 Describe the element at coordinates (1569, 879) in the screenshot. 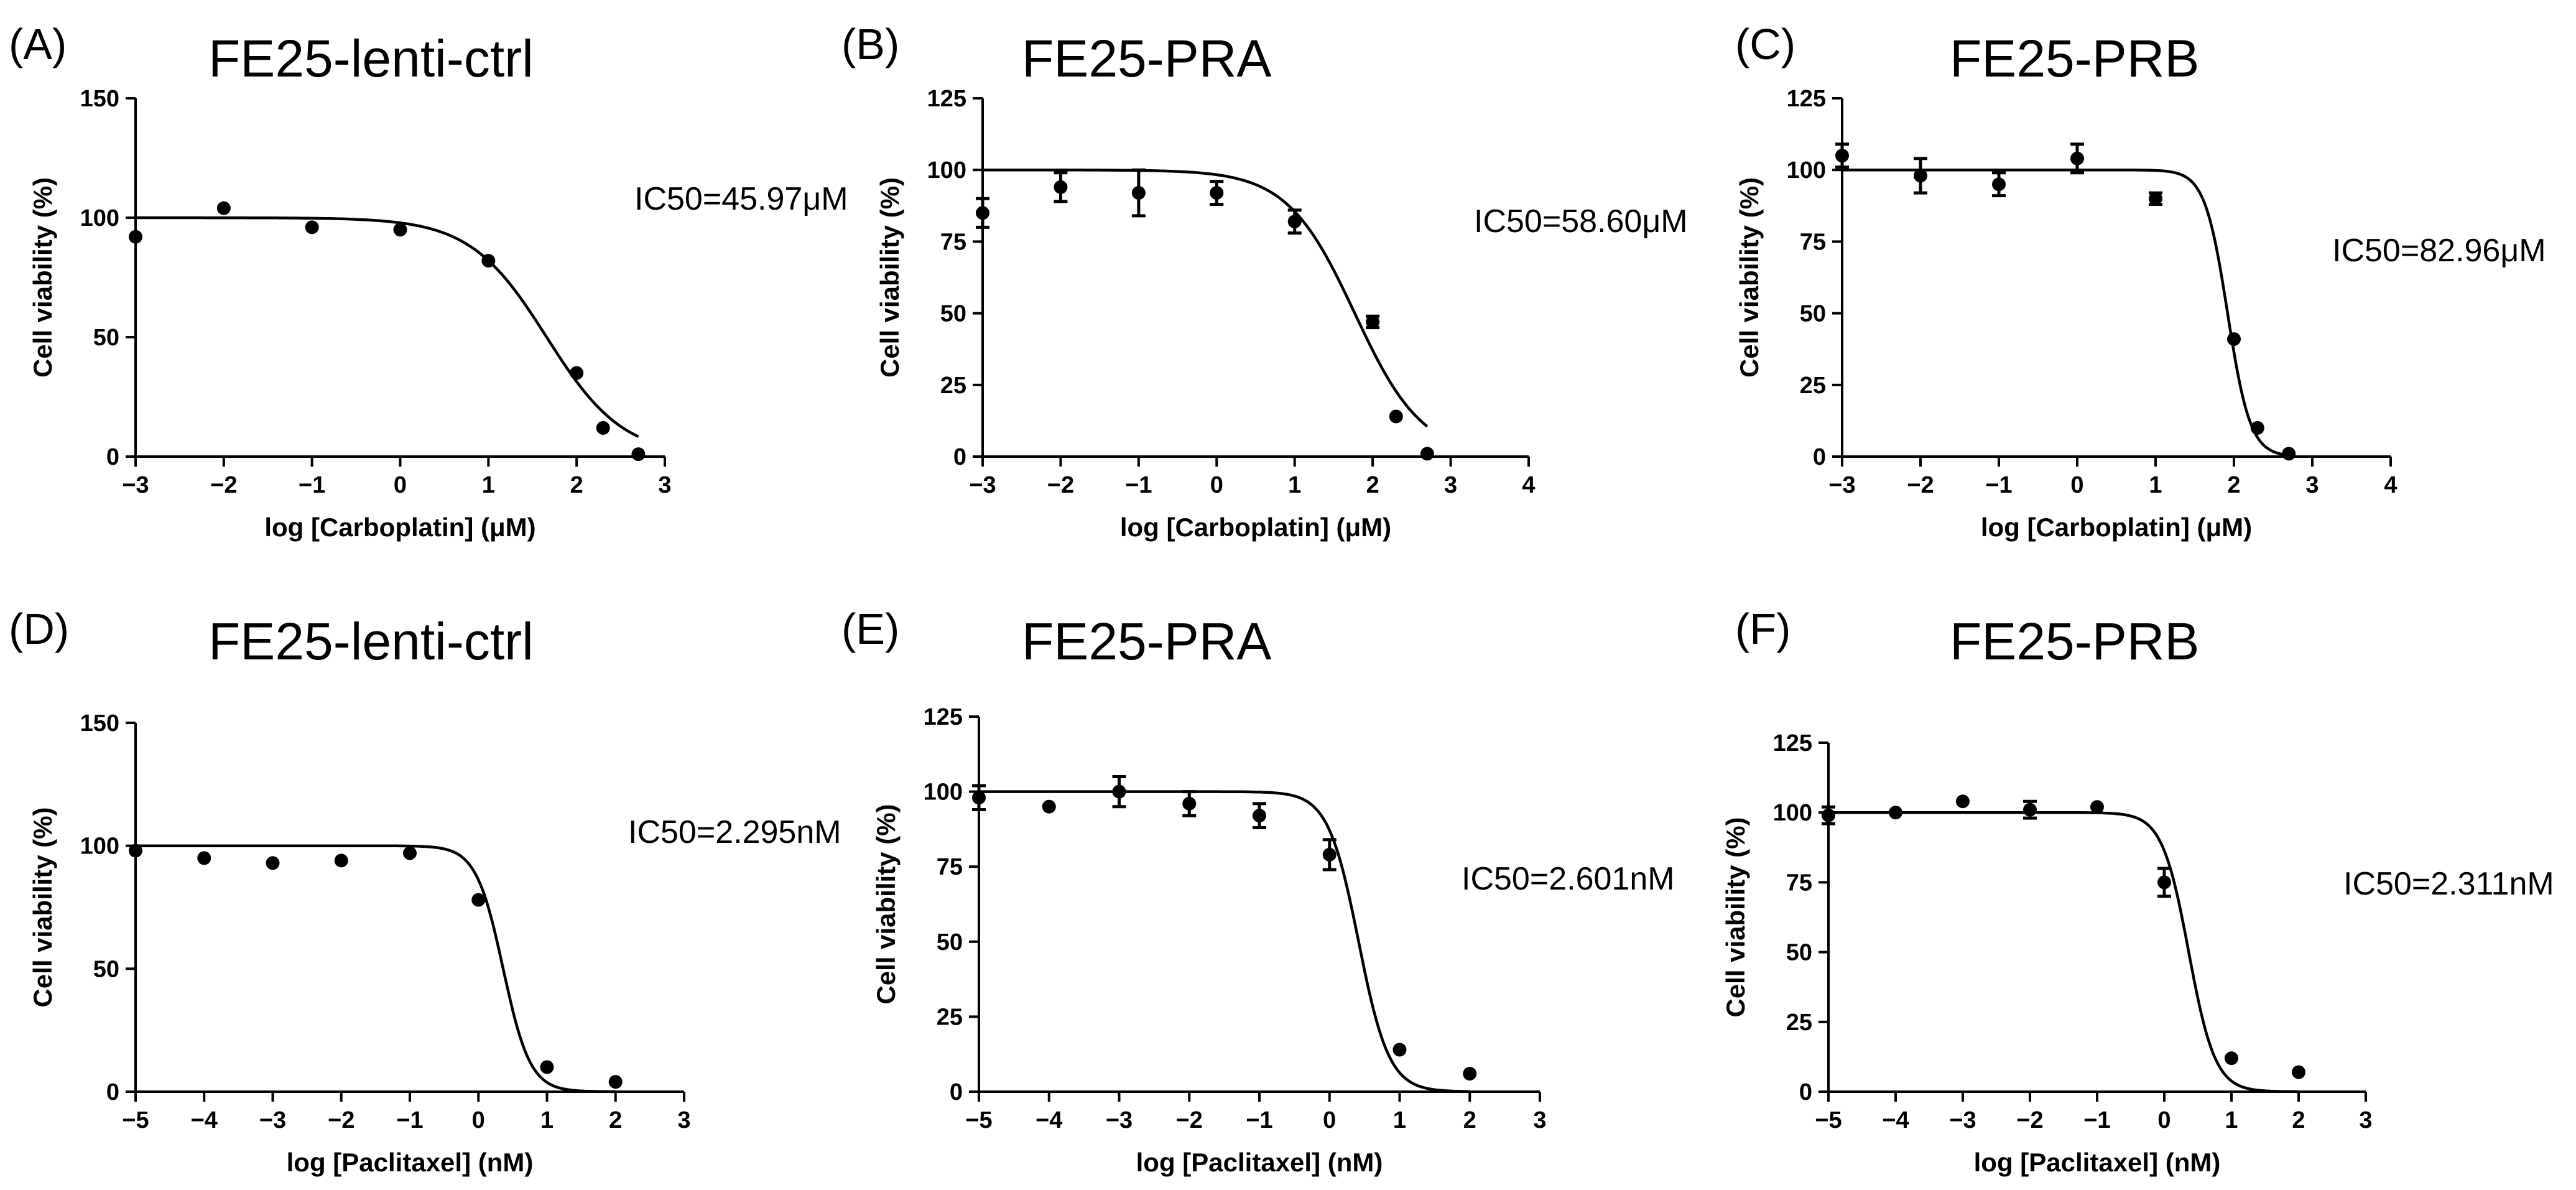

I see `ic50-annotation: IC50=2.601nM` at that location.